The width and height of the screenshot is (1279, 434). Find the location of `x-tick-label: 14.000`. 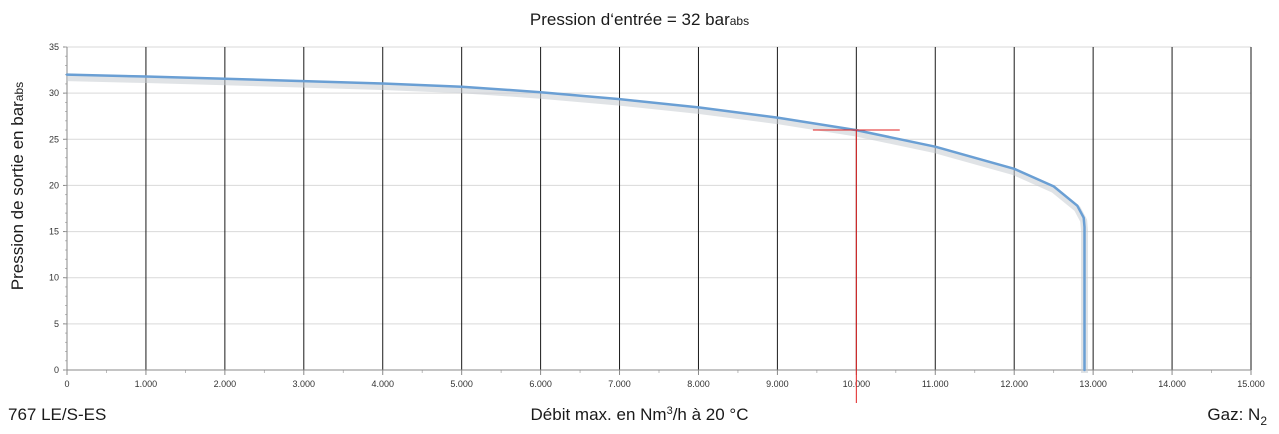

x-tick-label: 14.000 is located at coordinates (1172, 384).